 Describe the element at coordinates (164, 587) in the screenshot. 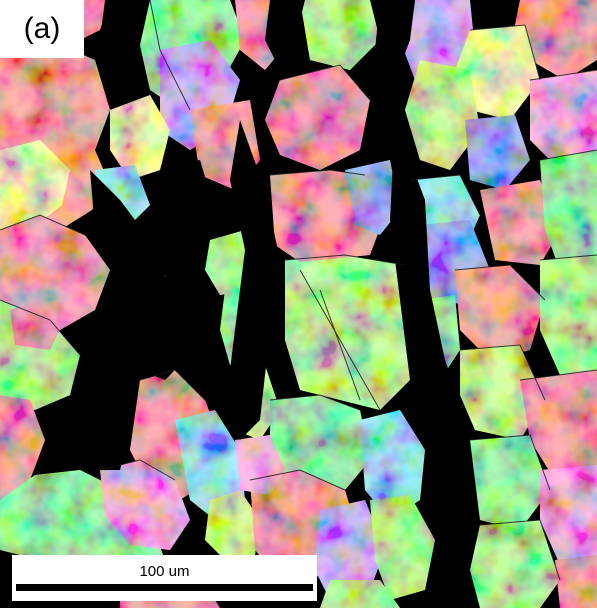

I see `scale-bar` at that location.